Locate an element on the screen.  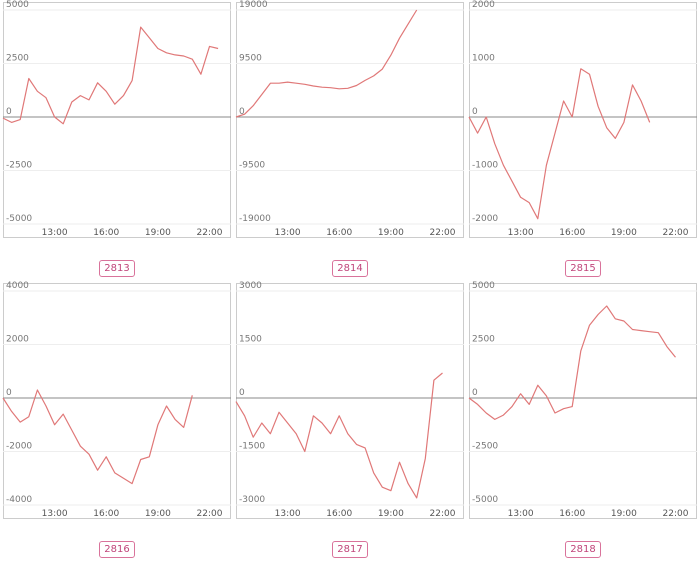
chart-title-badge: 2814 is located at coordinates (350, 268).